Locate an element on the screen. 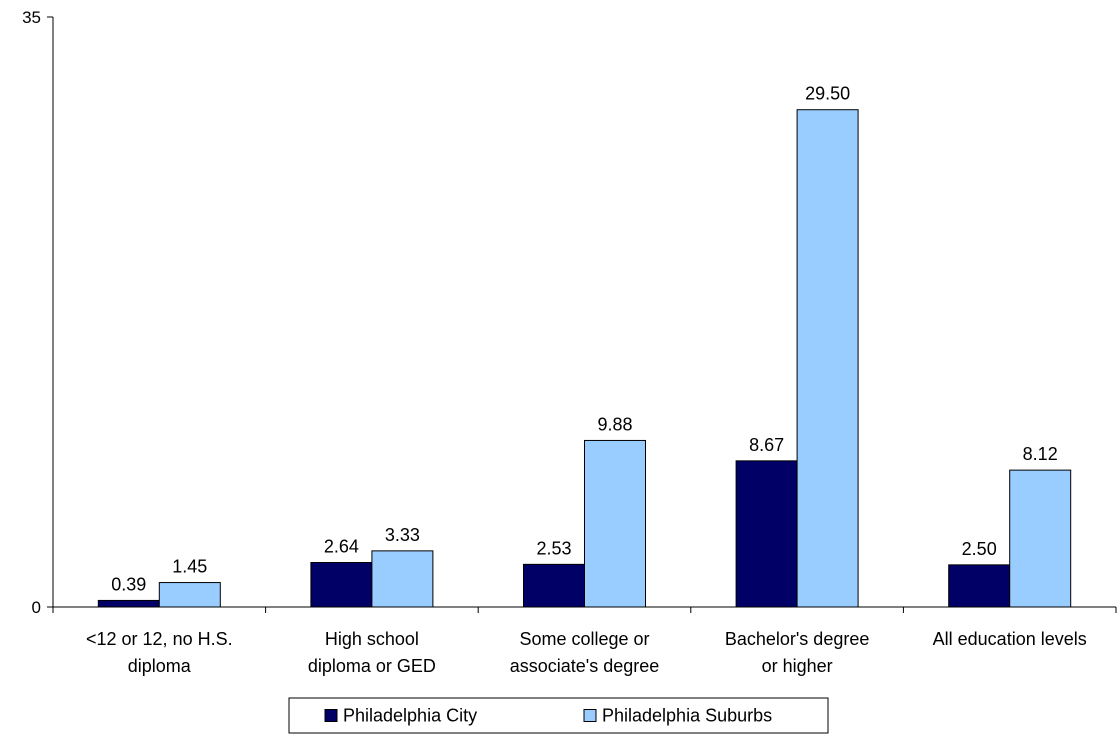 The image size is (1117, 743). data-label: 2.64 is located at coordinates (341, 546).